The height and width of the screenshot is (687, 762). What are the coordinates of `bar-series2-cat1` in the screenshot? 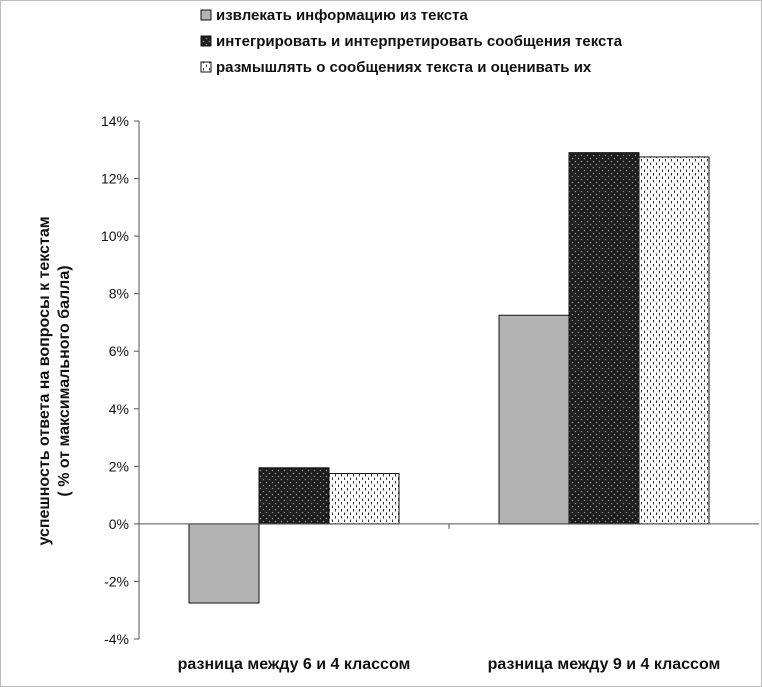 It's located at (294, 496).